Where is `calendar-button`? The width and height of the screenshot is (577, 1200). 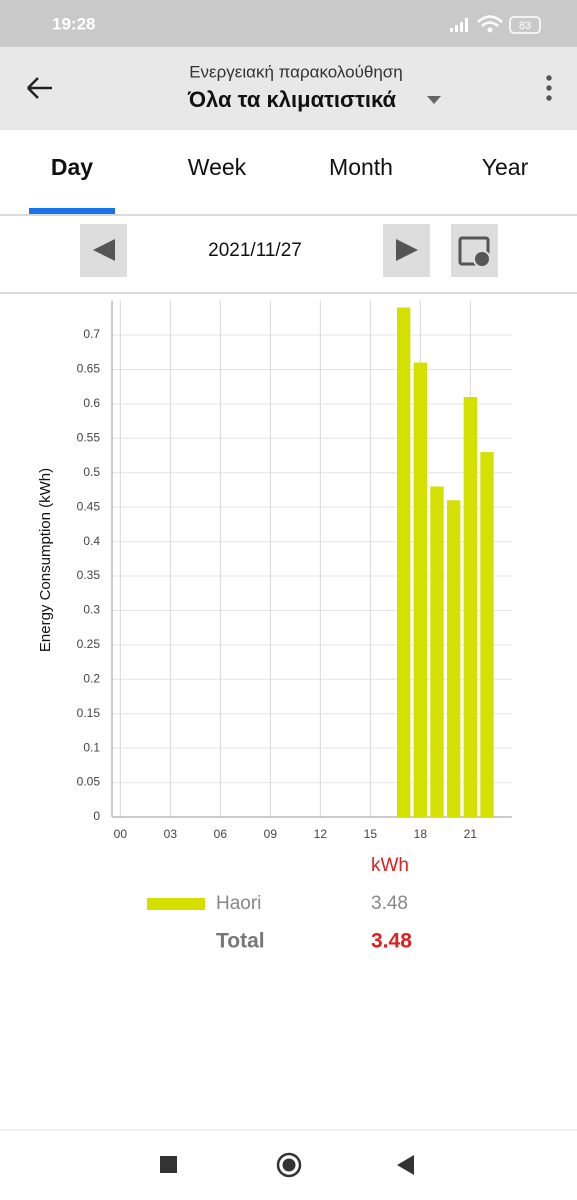 calendar-button is located at coordinates (474, 250).